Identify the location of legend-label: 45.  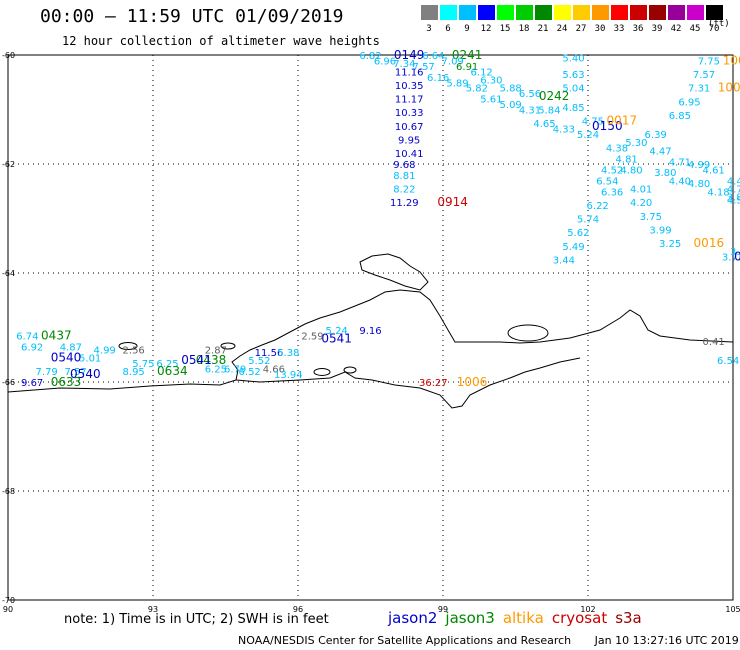
(695, 29).